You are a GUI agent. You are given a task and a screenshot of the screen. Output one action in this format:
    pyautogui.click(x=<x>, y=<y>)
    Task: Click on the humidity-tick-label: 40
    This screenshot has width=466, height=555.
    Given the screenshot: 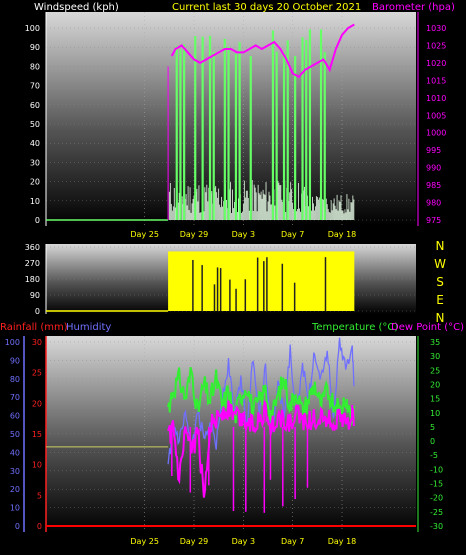 What is the action you would take?
    pyautogui.click(x=15, y=452)
    